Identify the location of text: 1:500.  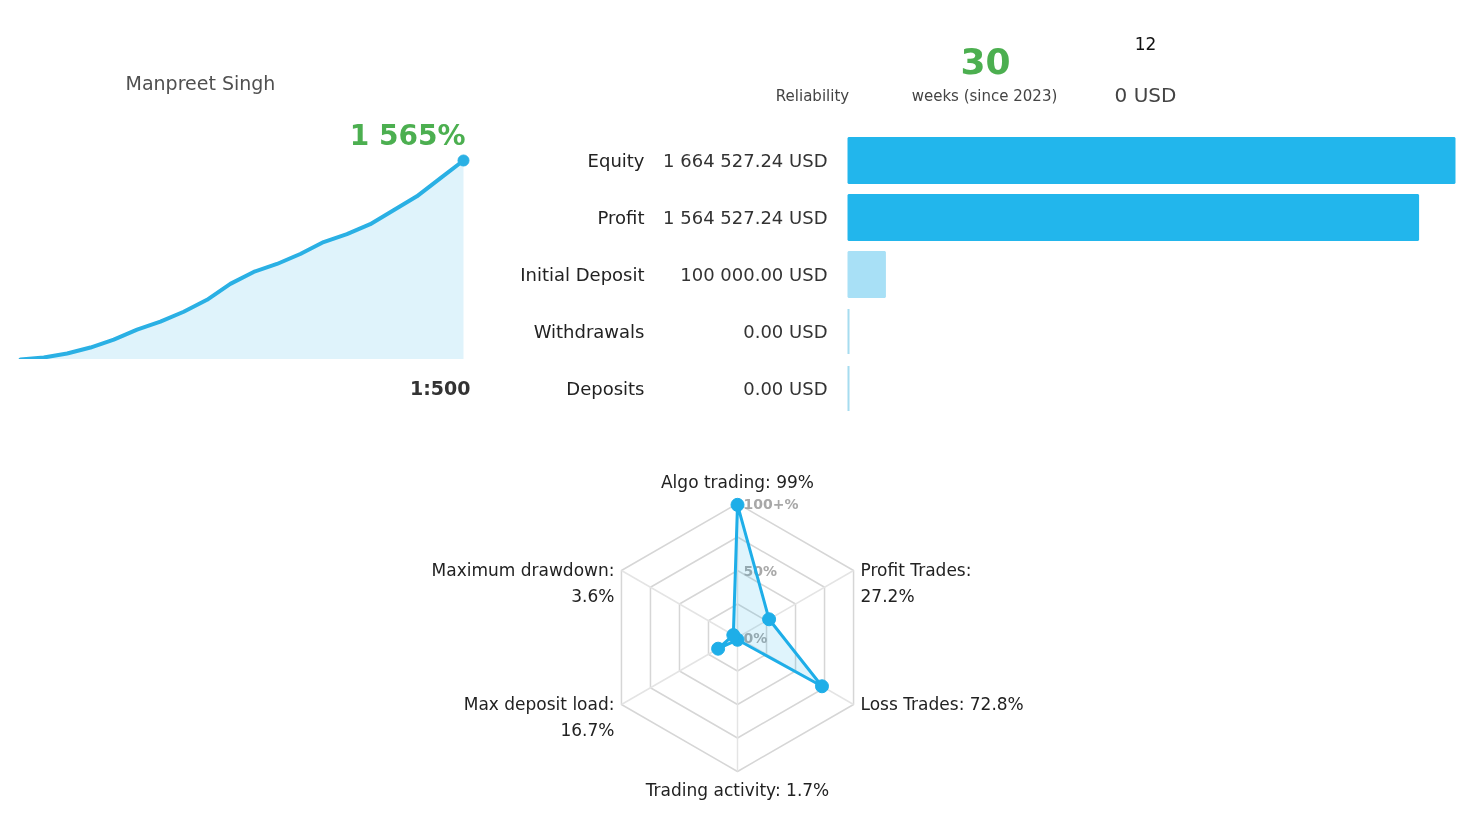
(440, 387).